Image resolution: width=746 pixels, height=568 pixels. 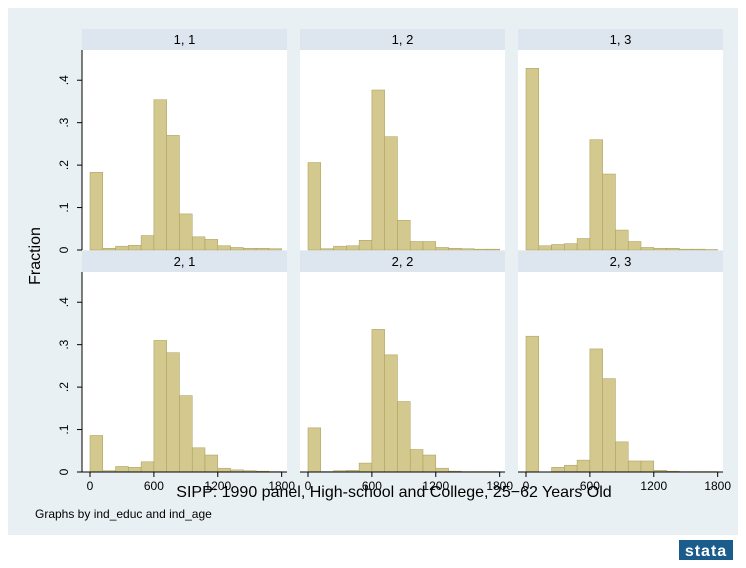 I want to click on y-tick-label: .4, so click(x=64, y=80).